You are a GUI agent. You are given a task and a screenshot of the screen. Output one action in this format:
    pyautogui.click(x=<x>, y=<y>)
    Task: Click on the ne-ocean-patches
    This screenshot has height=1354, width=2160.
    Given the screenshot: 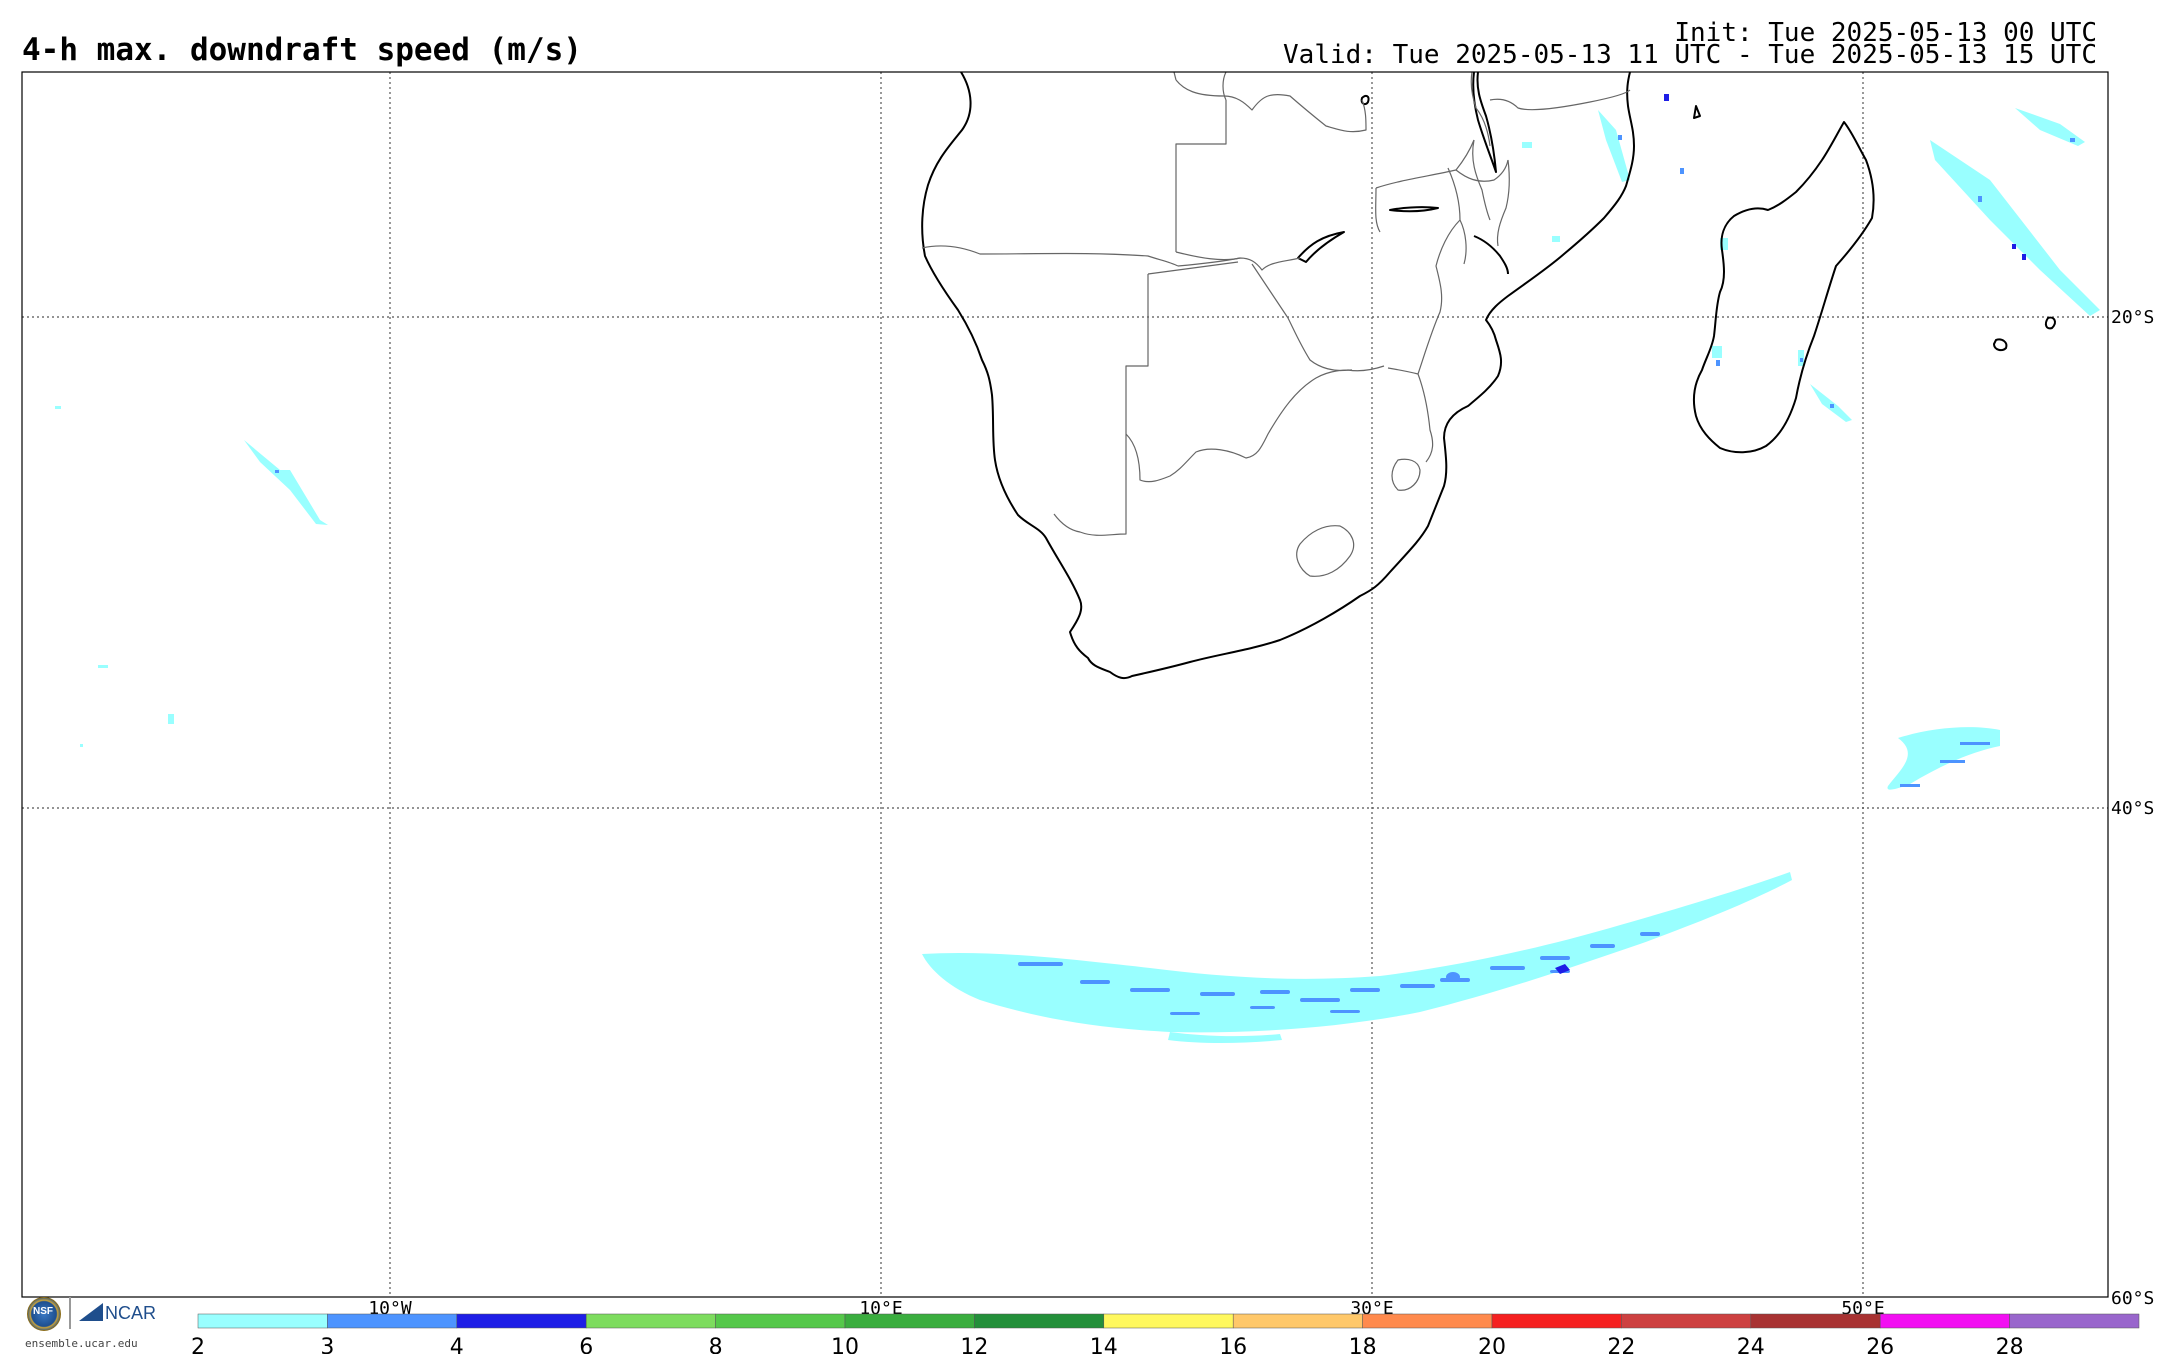 What is the action you would take?
    pyautogui.click(x=2015, y=212)
    